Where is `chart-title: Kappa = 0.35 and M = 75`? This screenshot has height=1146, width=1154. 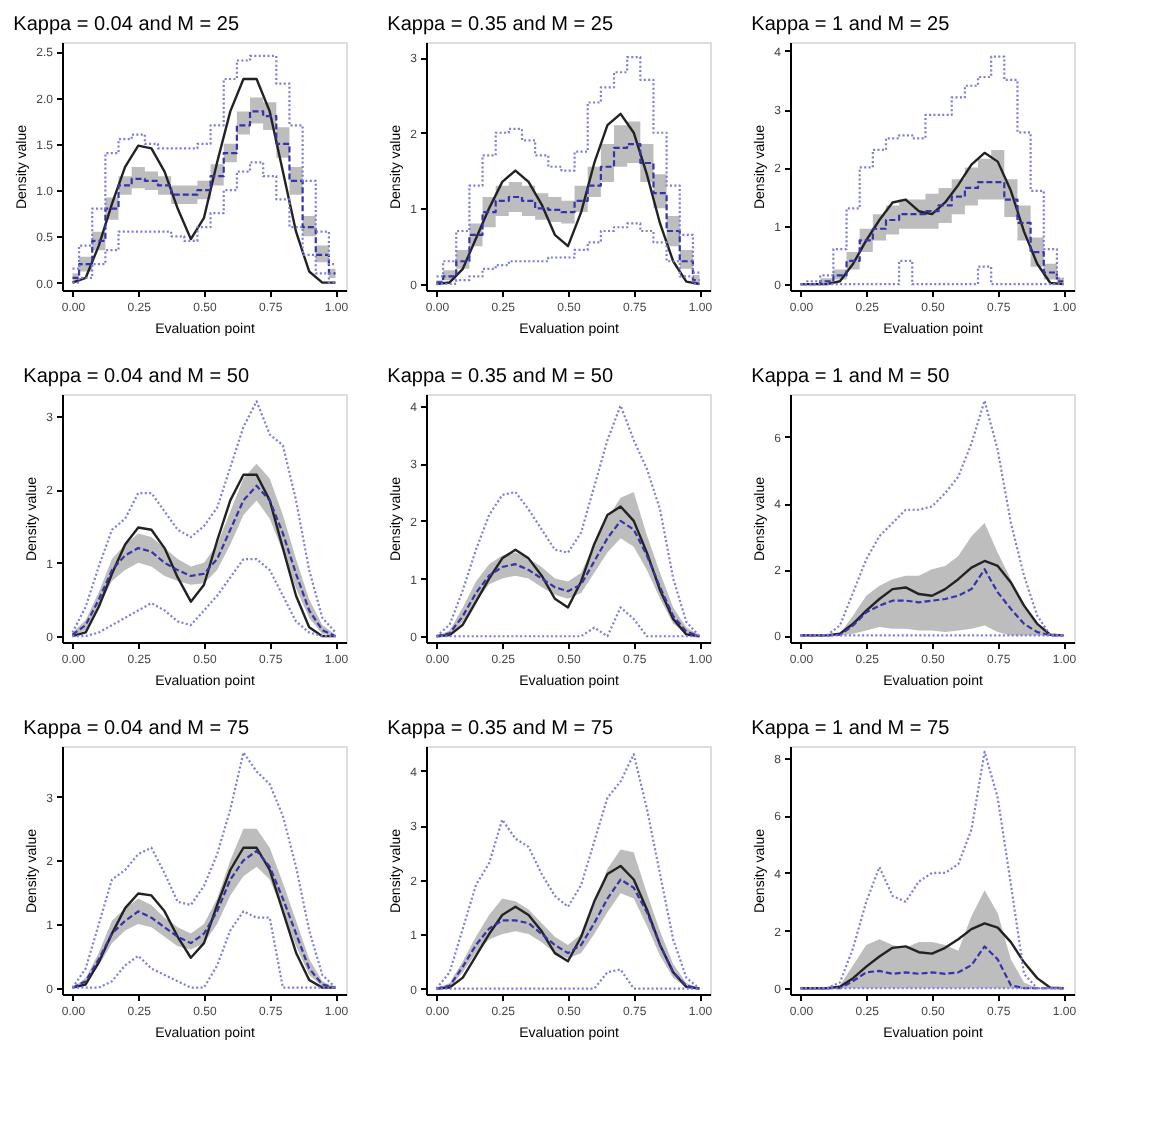 chart-title: Kappa = 0.35 and M = 75 is located at coordinates (500, 729).